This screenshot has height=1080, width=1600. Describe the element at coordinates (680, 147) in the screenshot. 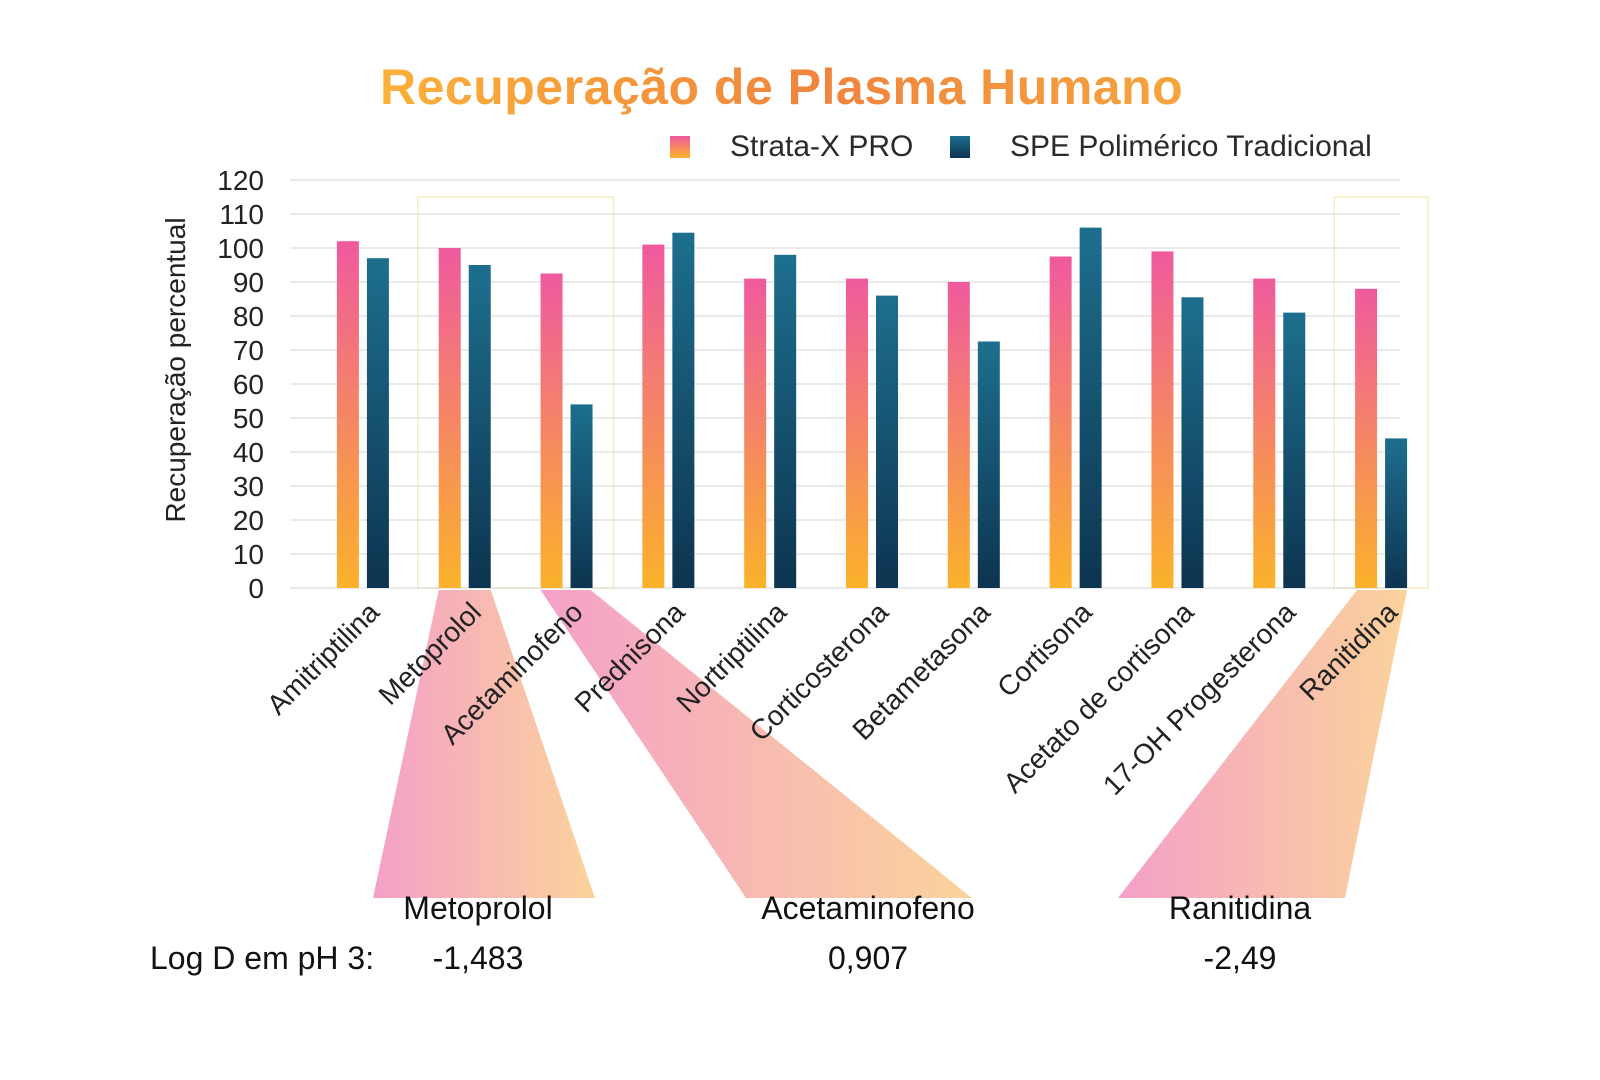

I see `legend-swatch-strata` at that location.